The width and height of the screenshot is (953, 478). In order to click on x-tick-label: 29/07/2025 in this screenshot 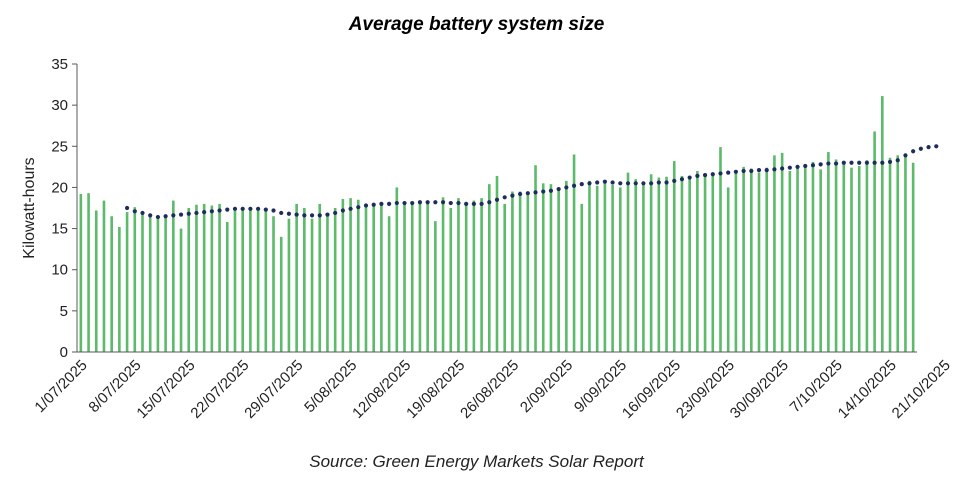, I will do `click(273, 389)`.